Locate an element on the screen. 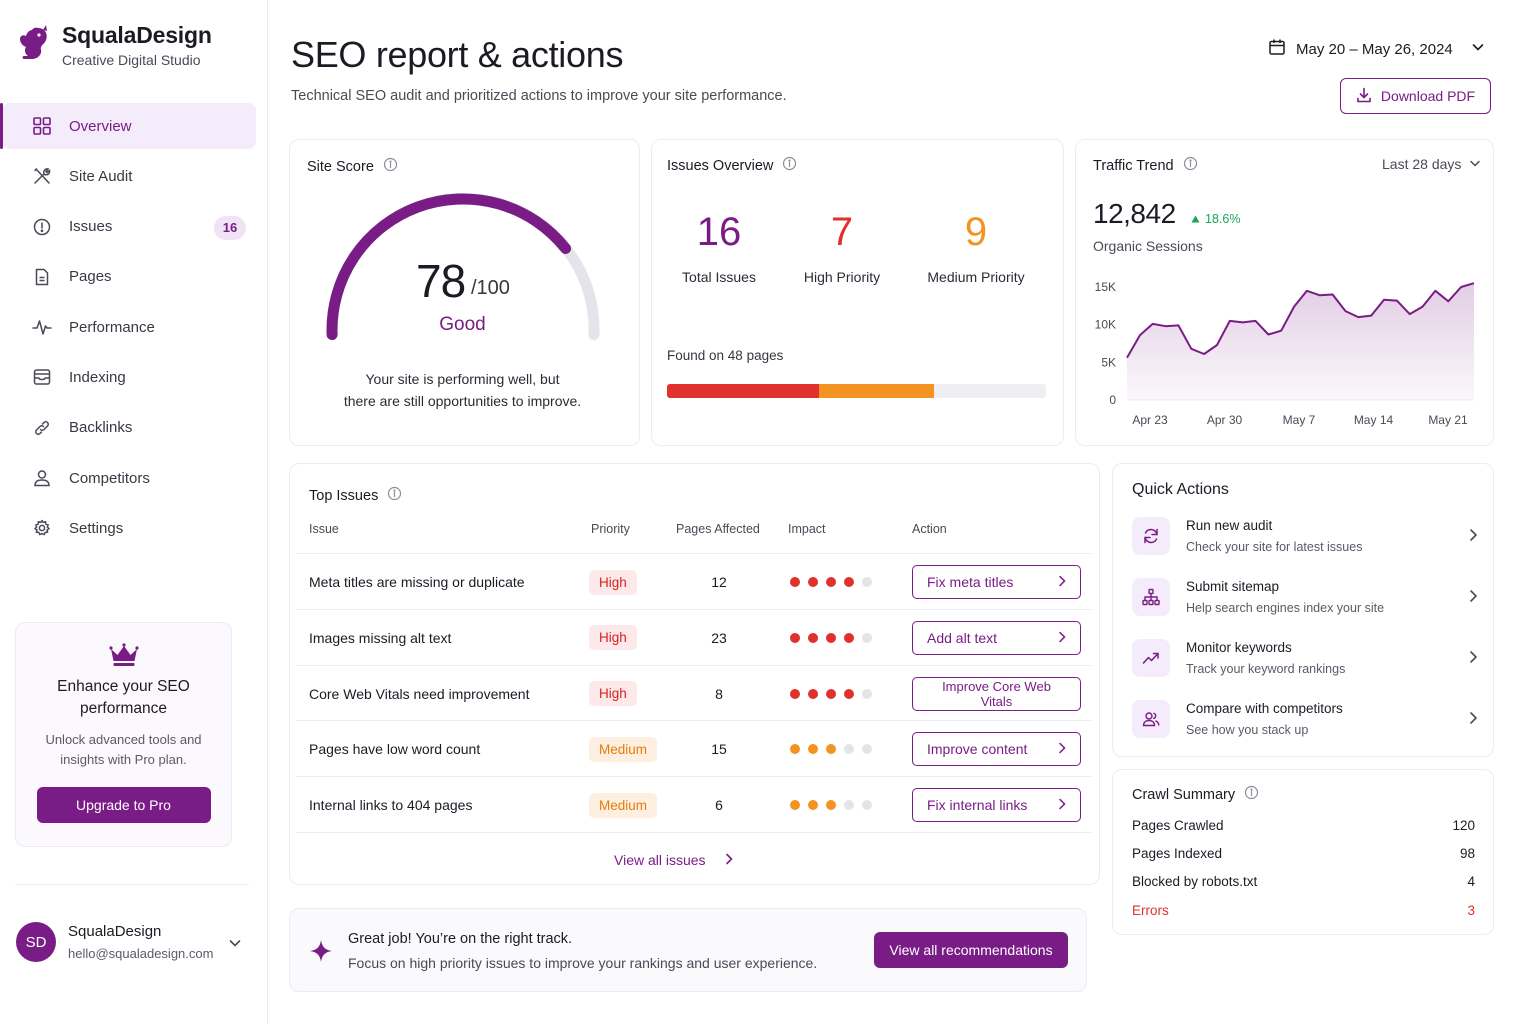 The image size is (1536, 1024). sidebar-item-issues: Issues 16 is located at coordinates (129, 227).